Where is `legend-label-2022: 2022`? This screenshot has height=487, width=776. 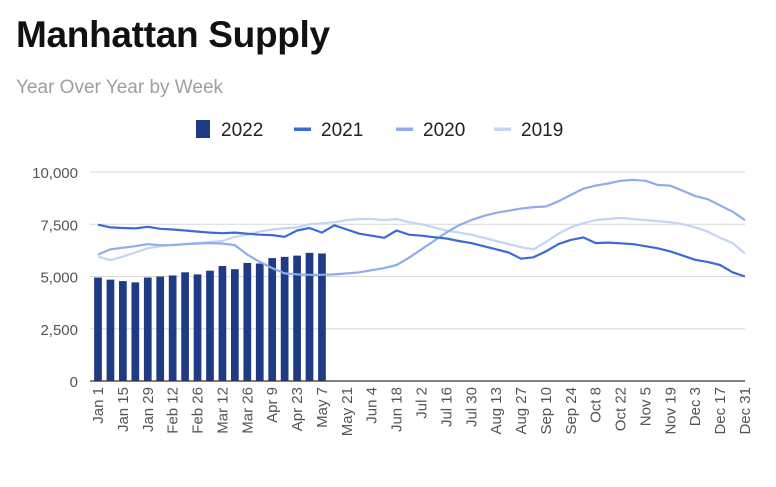 legend-label-2022: 2022 is located at coordinates (242, 130).